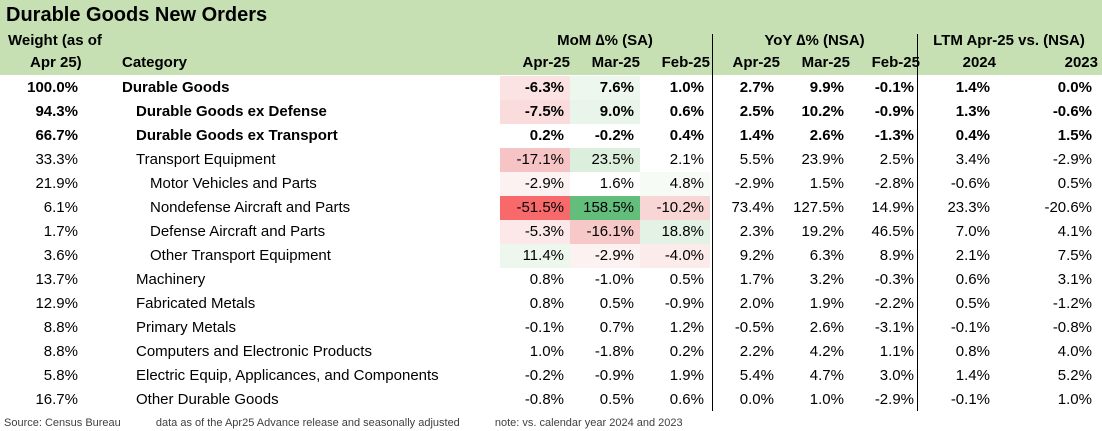  What do you see at coordinates (756, 303) in the screenshot?
I see `yoy-value-cell: 2.0%` at bounding box center [756, 303].